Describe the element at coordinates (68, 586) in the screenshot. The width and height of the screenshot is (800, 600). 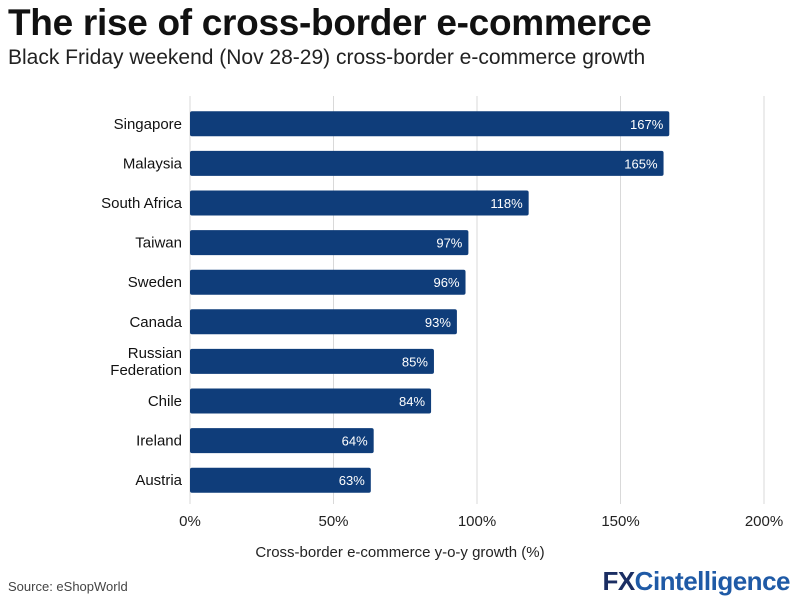
I see `source-note: Source: eShopWorld` at that location.